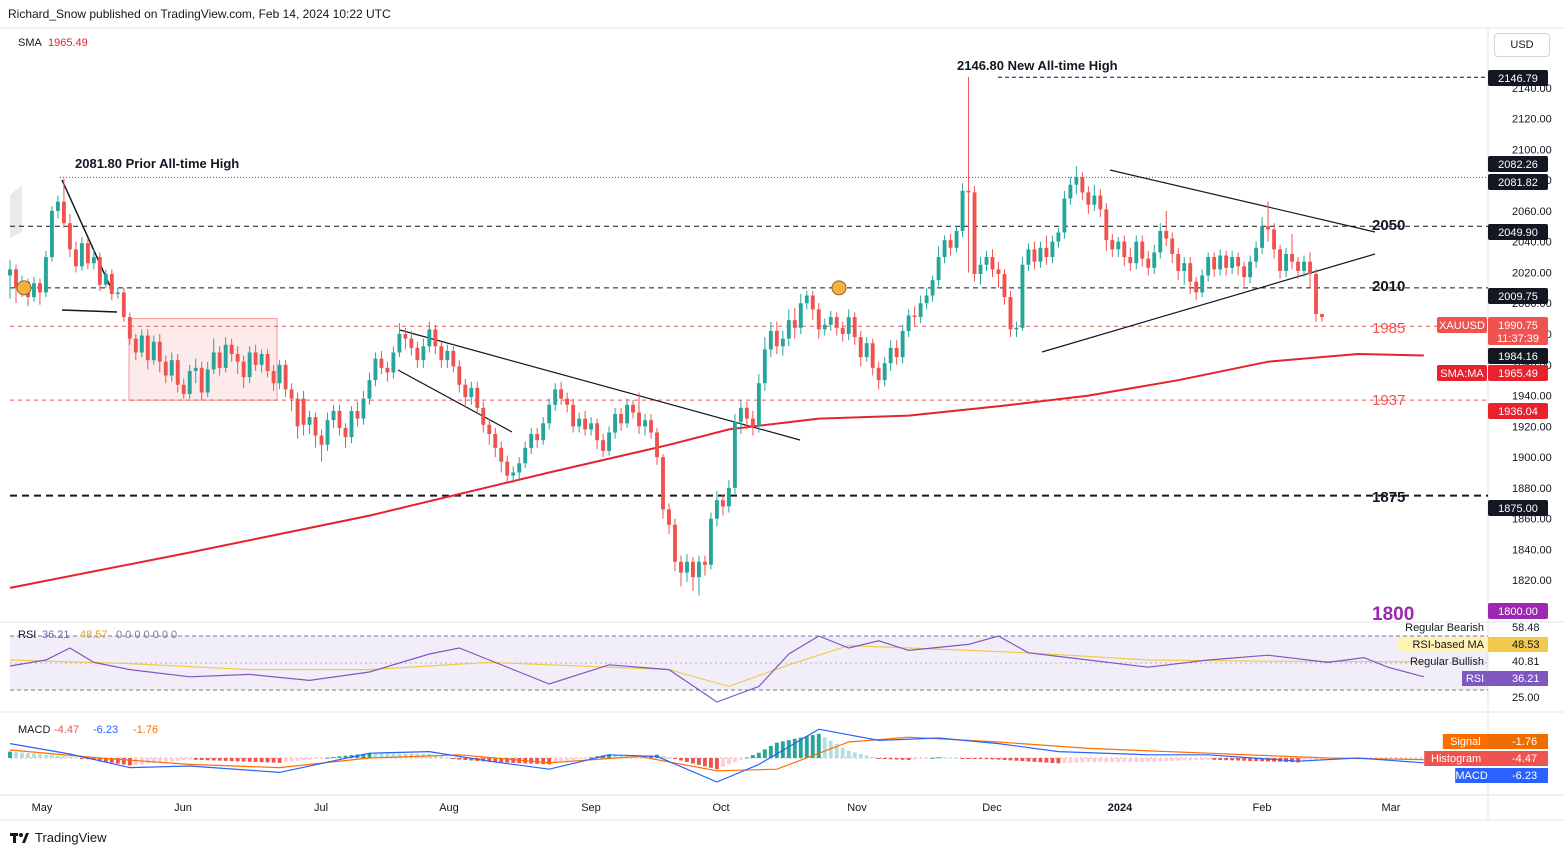 Image resolution: width=1564 pixels, height=857 pixels. What do you see at coordinates (839, 288) in the screenshot?
I see `breakout-marker` at bounding box center [839, 288].